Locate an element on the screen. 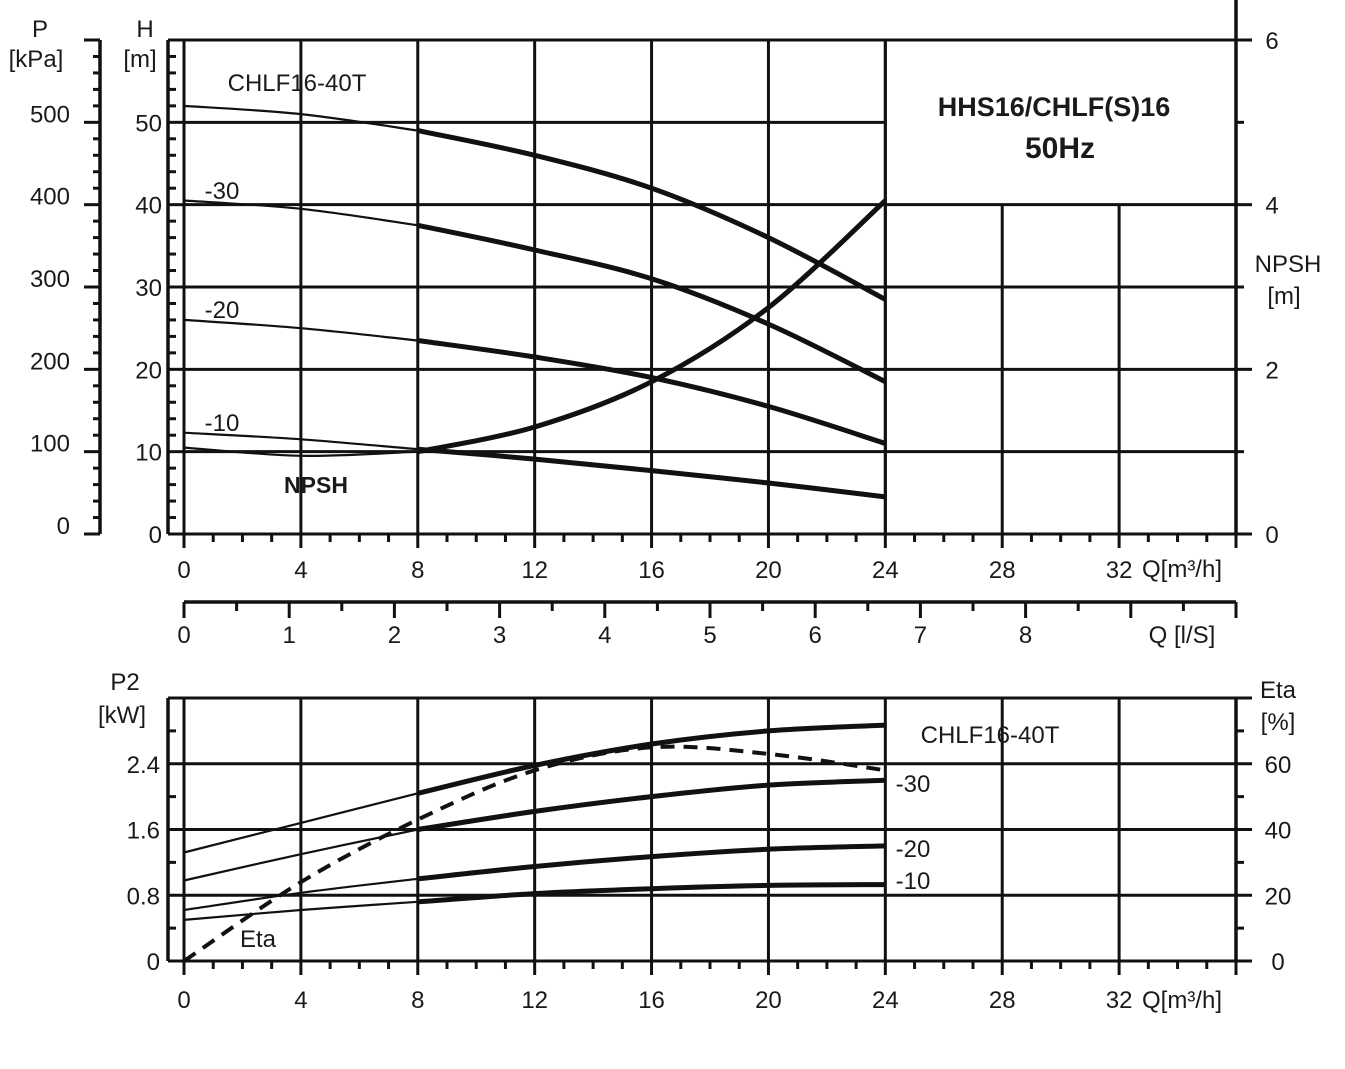  eta-tick-label: 20 is located at coordinates (1278, 896).